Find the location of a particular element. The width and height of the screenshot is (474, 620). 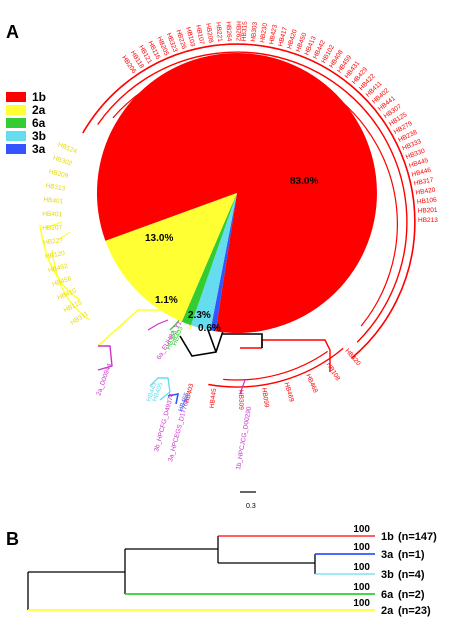

legend-swatch-3b is located at coordinates (16, 136).